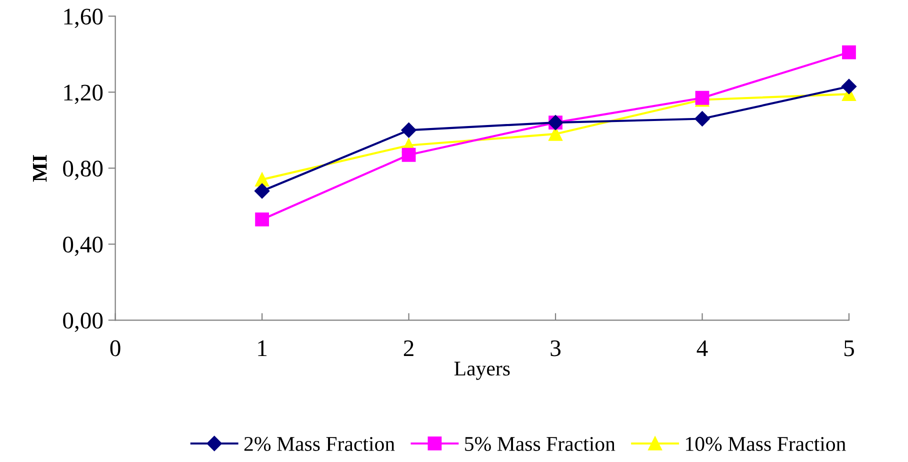 This screenshot has height=462, width=908. What do you see at coordinates (319, 444) in the screenshot?
I see `legend-label: 2% Mass Fraction` at bounding box center [319, 444].